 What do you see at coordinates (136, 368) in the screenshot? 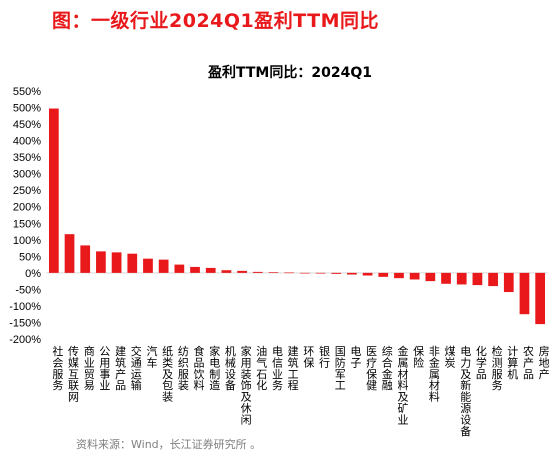
I see `x-tick-label: 交通运输` at bounding box center [136, 368].